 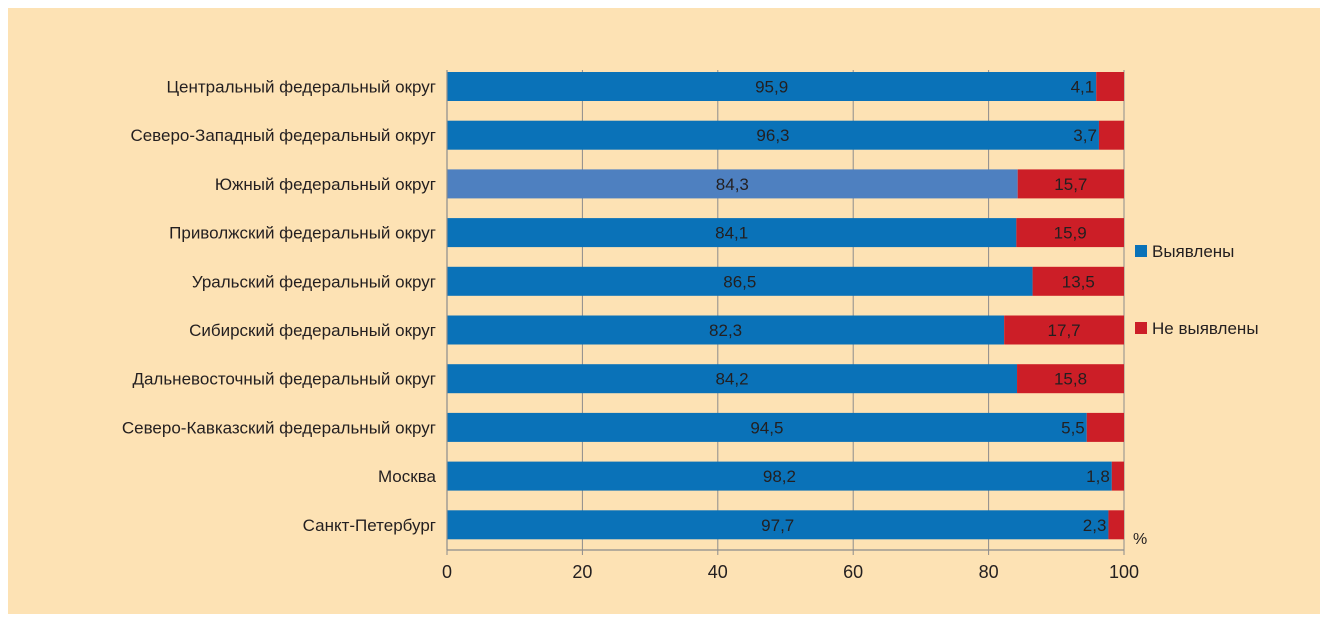 What do you see at coordinates (853, 572) in the screenshot?
I see `x-tick-label: 60` at bounding box center [853, 572].